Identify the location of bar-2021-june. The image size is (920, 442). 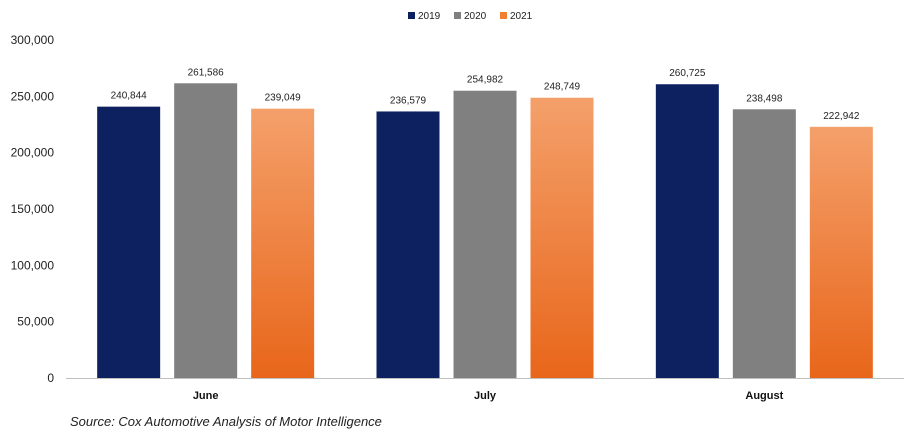
(283, 243).